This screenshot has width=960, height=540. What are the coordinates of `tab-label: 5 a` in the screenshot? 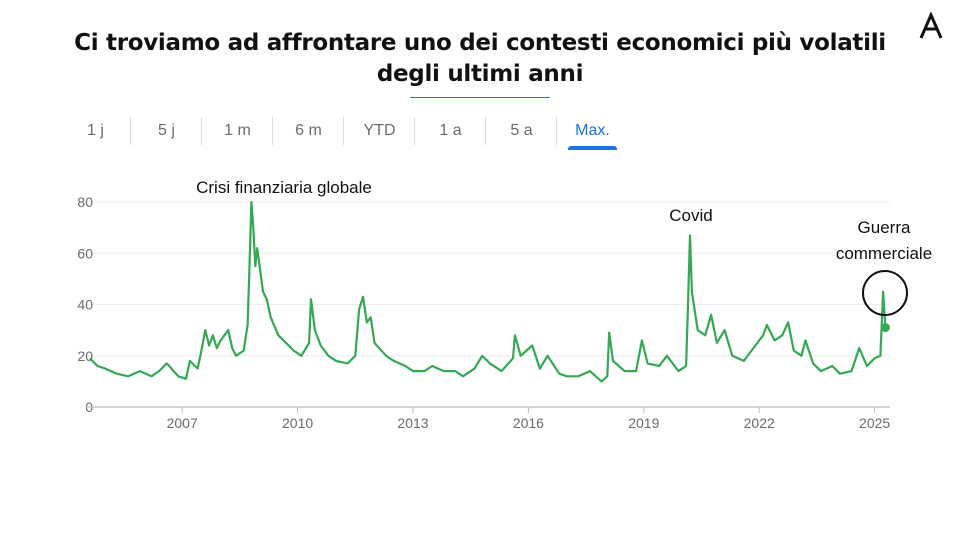 It's located at (521, 130).